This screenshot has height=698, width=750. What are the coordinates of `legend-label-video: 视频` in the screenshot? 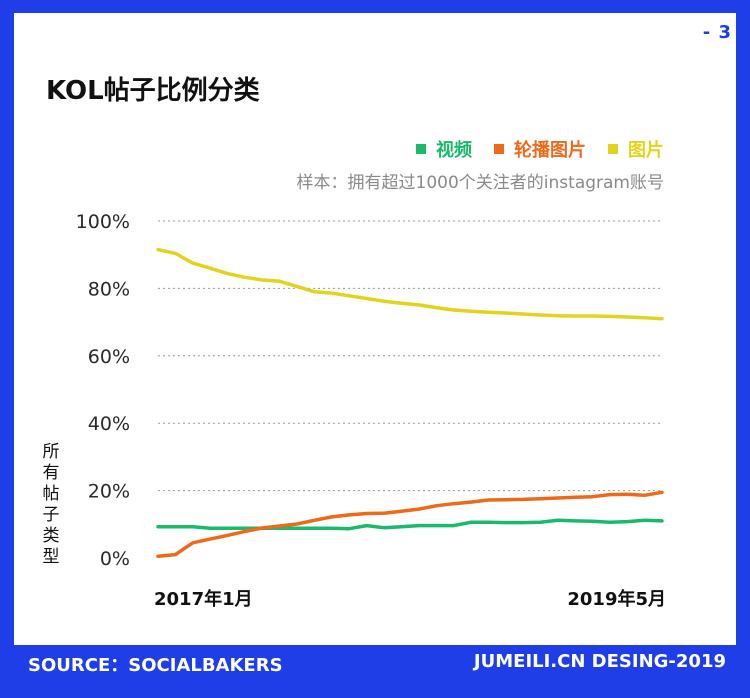 It's located at (454, 150).